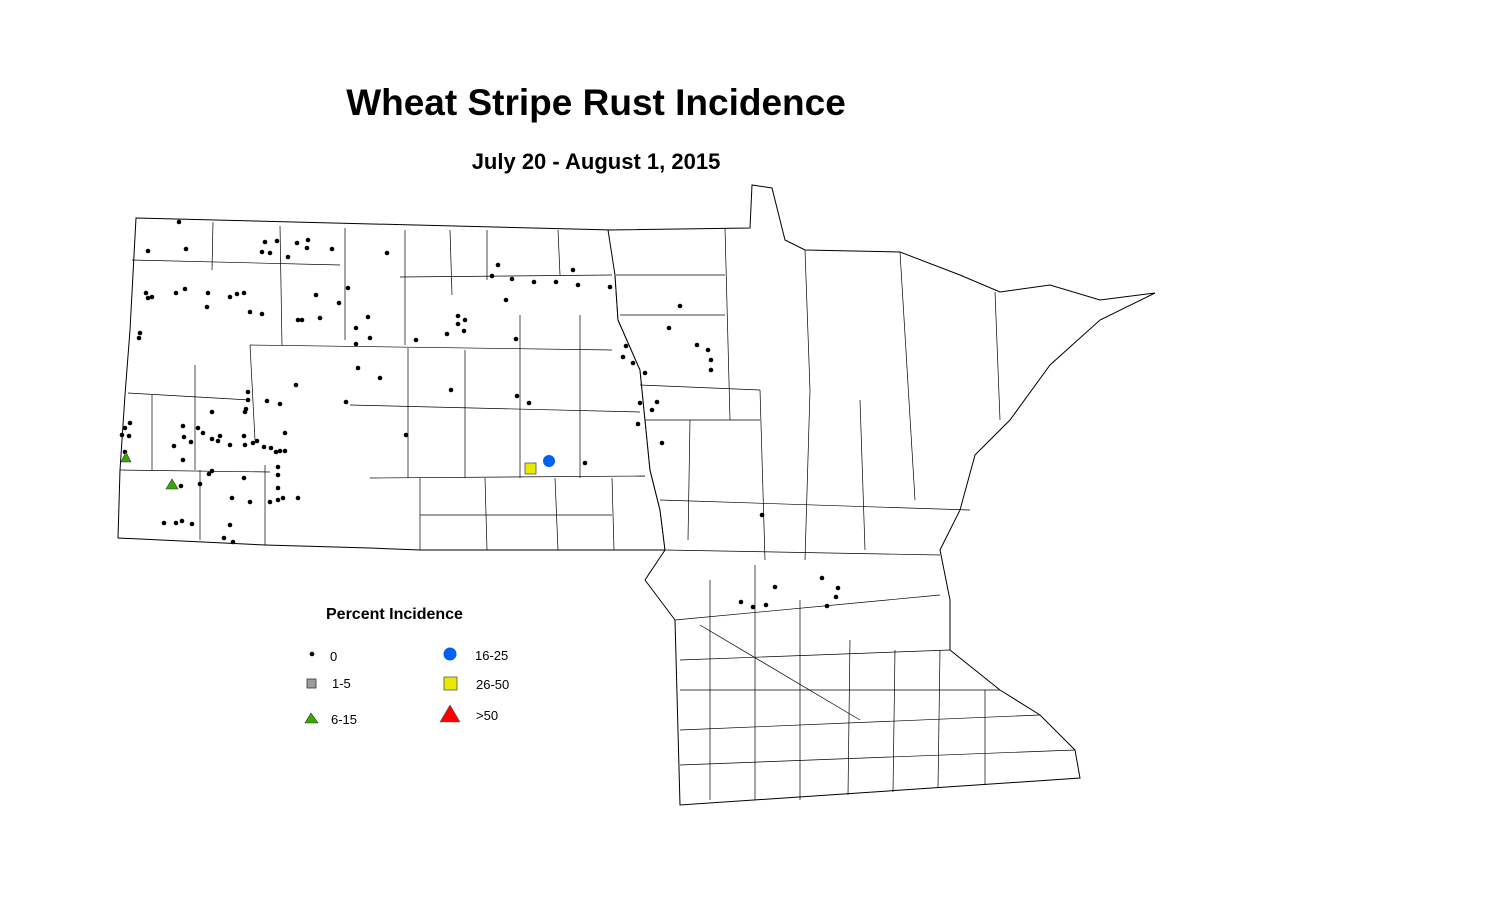  I want to click on legend-symbol-gt50, so click(450, 713).